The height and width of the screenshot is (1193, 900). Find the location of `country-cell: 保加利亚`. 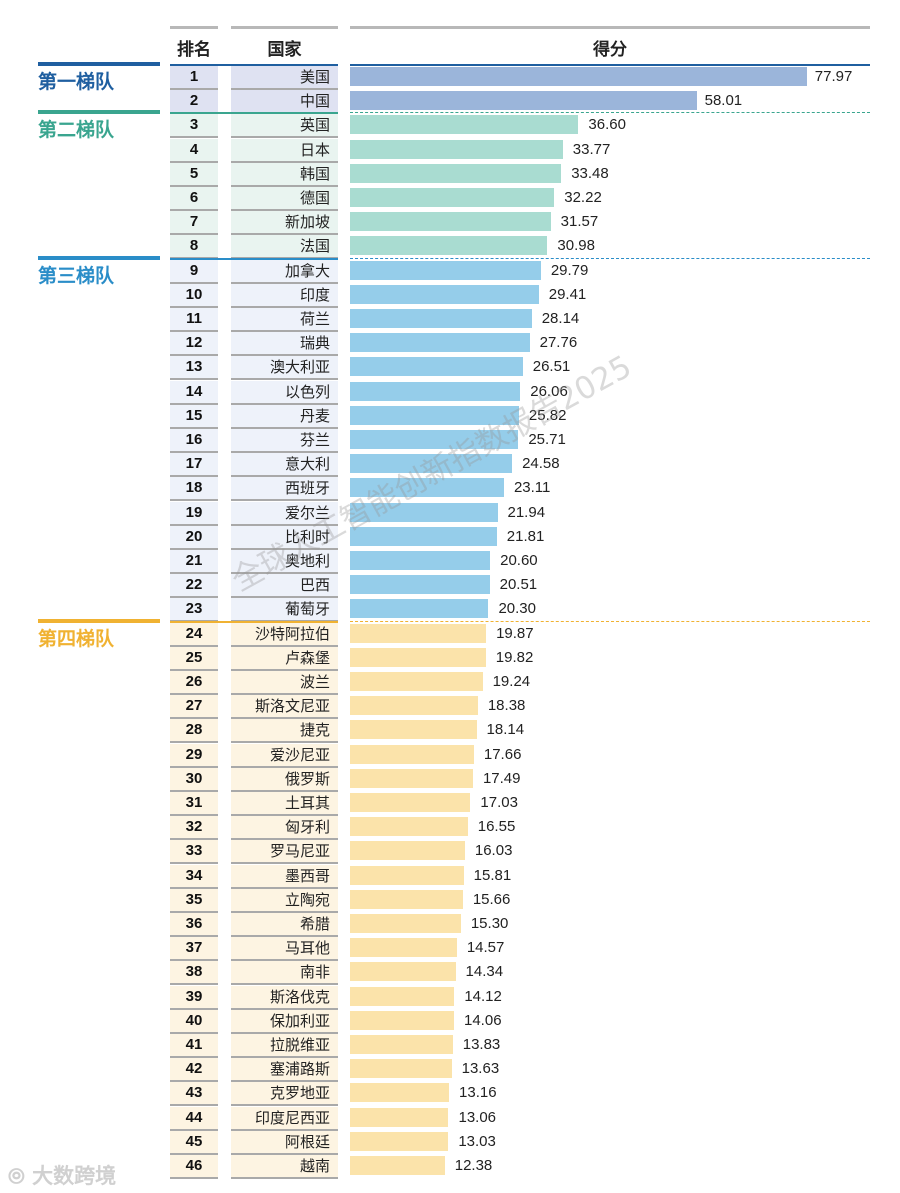

country-cell: 保加利亚 is located at coordinates (284, 1021).